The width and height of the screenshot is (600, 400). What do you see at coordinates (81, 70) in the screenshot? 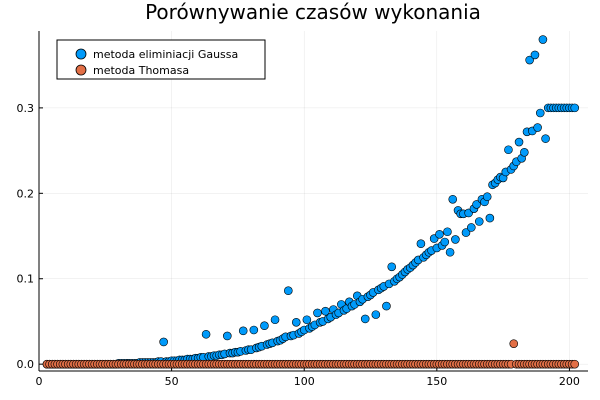
I see `legend-marker-thomas` at bounding box center [81, 70].